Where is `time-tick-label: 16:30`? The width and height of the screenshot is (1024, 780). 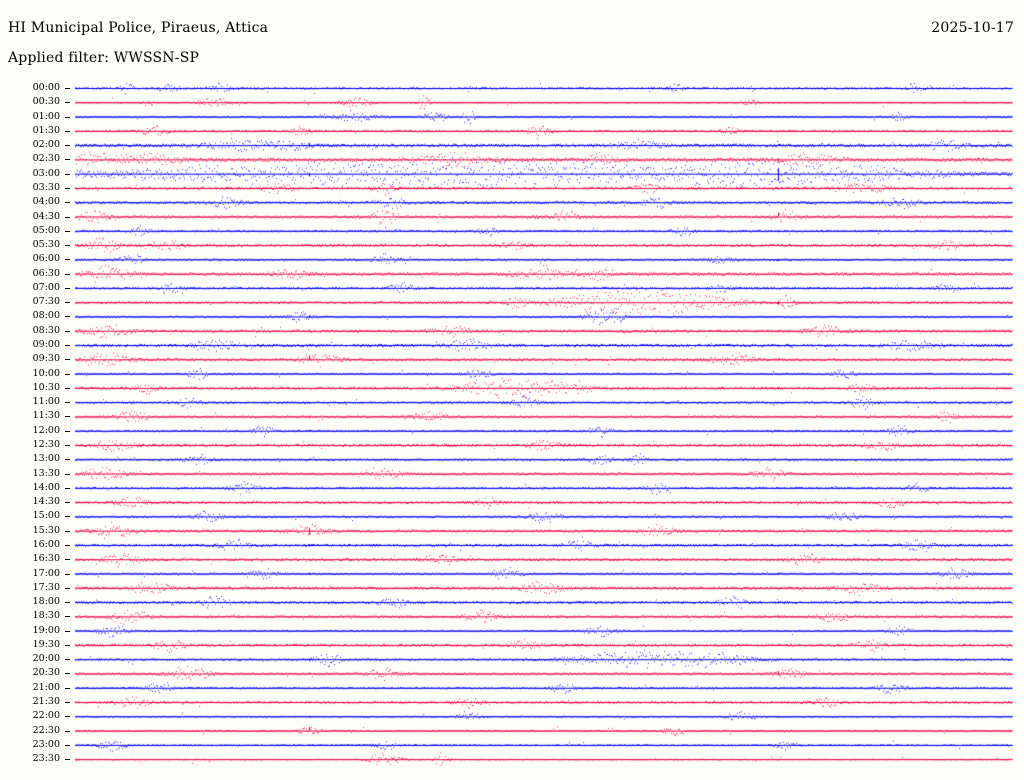
time-tick-label: 16:30 is located at coordinates (46, 559).